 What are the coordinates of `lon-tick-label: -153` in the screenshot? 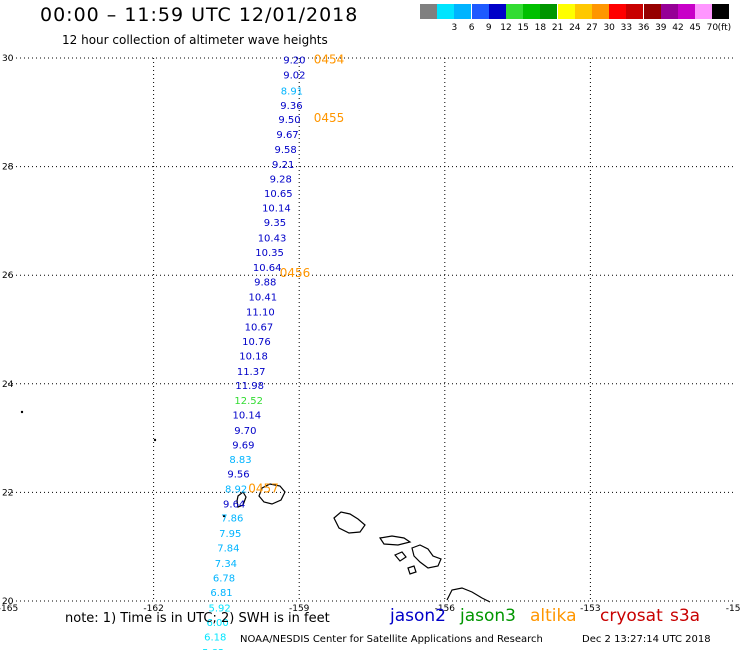 It's located at (590, 609).